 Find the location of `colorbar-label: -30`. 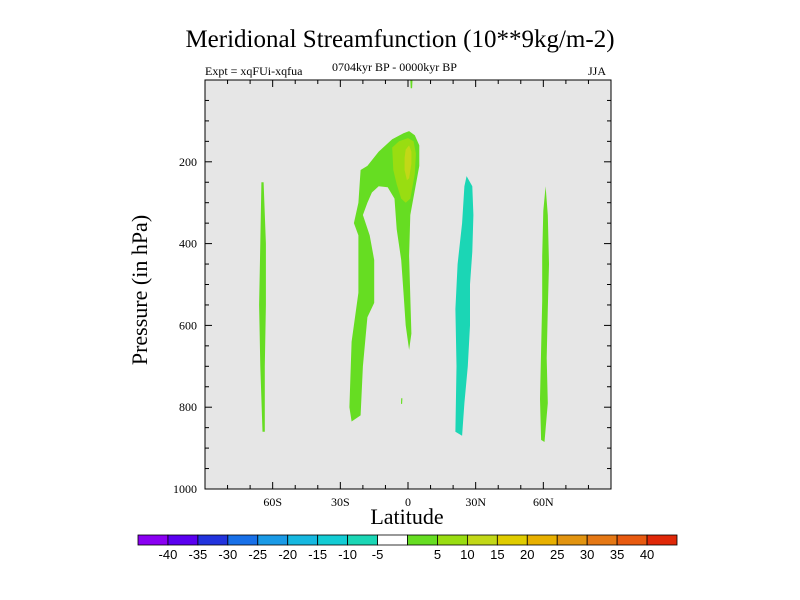

colorbar-label: -30 is located at coordinates (227, 554).